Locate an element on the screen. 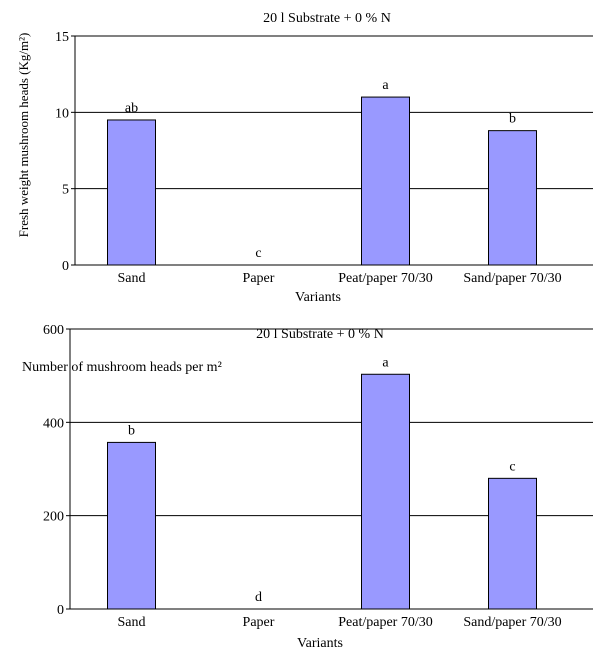 The image size is (593, 653). y-tick-label: 400 is located at coordinates (53, 423).